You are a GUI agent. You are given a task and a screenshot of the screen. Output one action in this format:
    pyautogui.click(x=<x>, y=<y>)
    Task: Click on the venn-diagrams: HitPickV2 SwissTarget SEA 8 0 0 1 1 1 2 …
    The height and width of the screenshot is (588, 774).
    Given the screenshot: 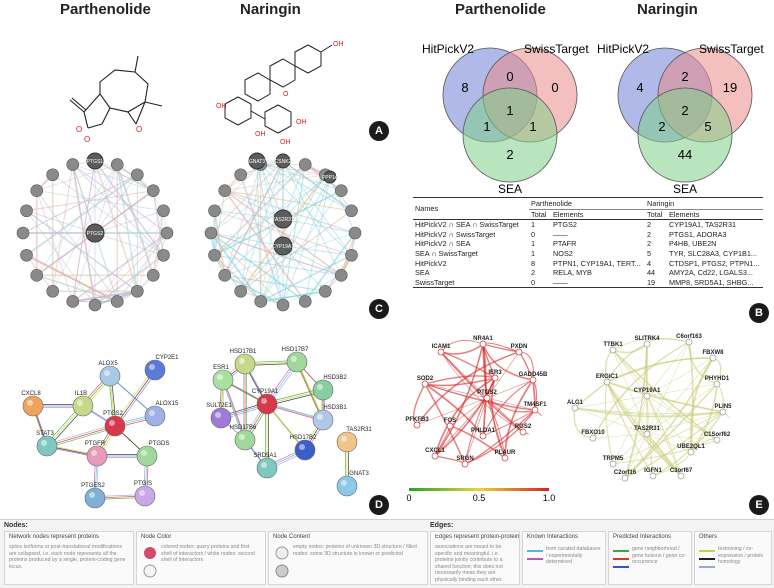 What is the action you would take?
    pyautogui.click(x=593, y=118)
    